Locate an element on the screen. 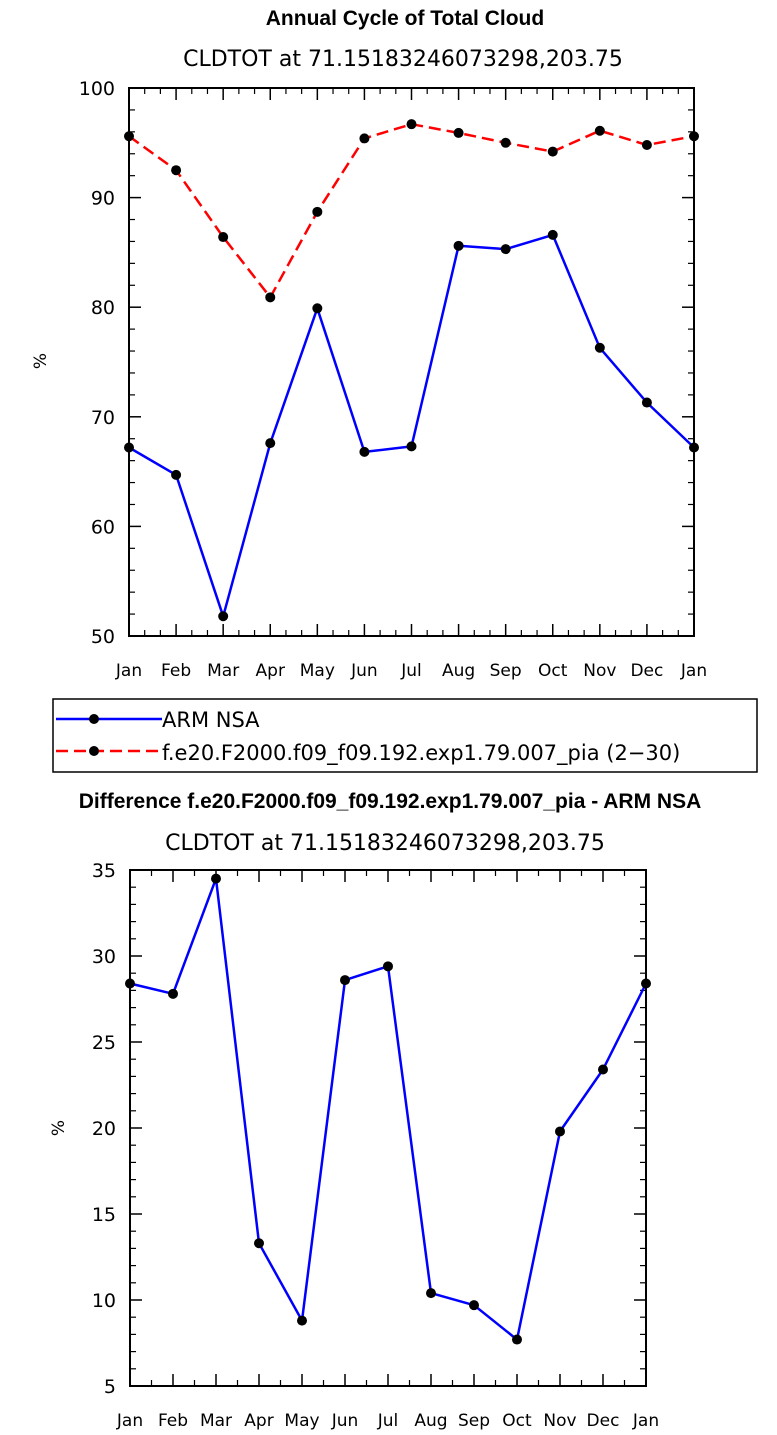  chart1-ylabel: % is located at coordinates (41, 361).